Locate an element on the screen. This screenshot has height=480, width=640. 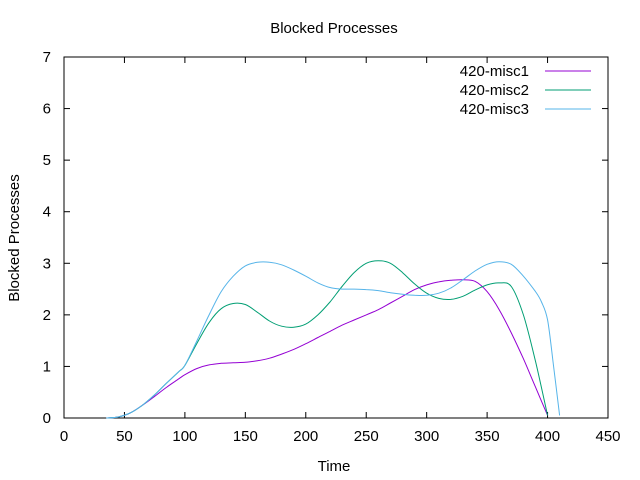
x-tick-label: 0 is located at coordinates (64, 436).